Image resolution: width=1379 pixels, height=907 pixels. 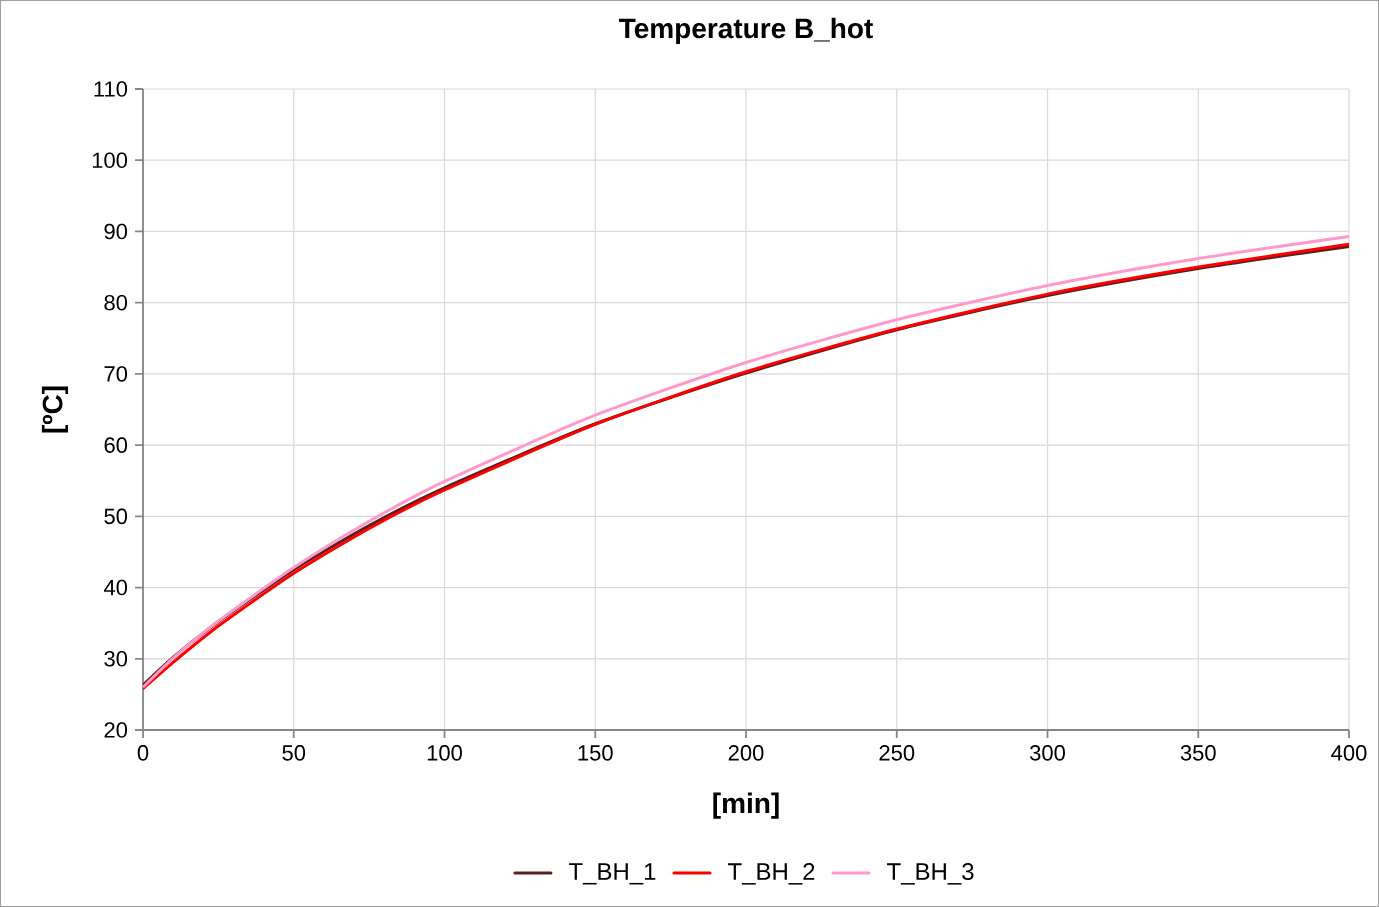 I want to click on x-tick-label: 150, so click(x=595, y=753).